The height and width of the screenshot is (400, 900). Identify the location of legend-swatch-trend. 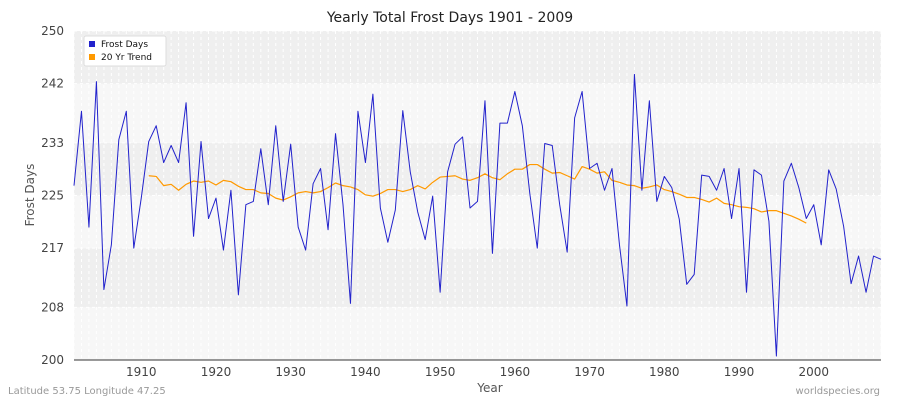
(92, 57).